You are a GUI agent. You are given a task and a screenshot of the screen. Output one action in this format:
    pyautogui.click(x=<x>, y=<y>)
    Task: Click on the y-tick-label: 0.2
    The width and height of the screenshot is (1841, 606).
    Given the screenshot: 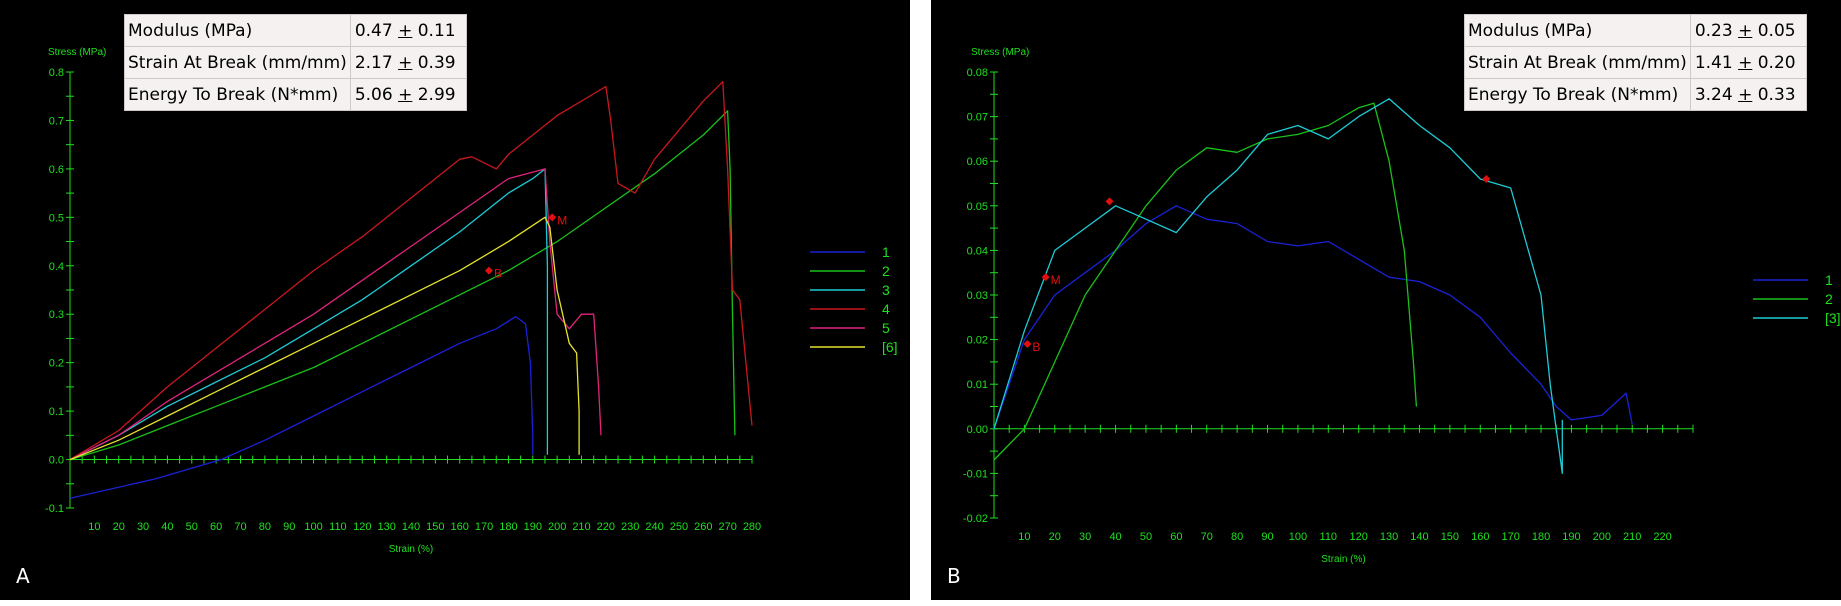 What is the action you would take?
    pyautogui.click(x=56, y=364)
    